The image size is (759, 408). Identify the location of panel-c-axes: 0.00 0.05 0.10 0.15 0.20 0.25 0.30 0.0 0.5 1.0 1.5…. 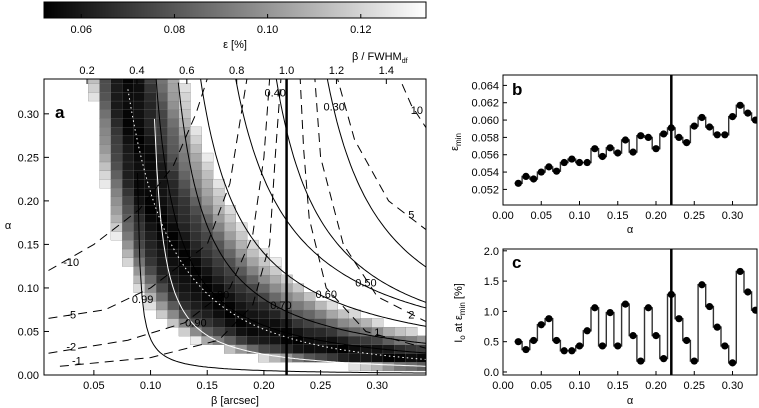
(614, 319).